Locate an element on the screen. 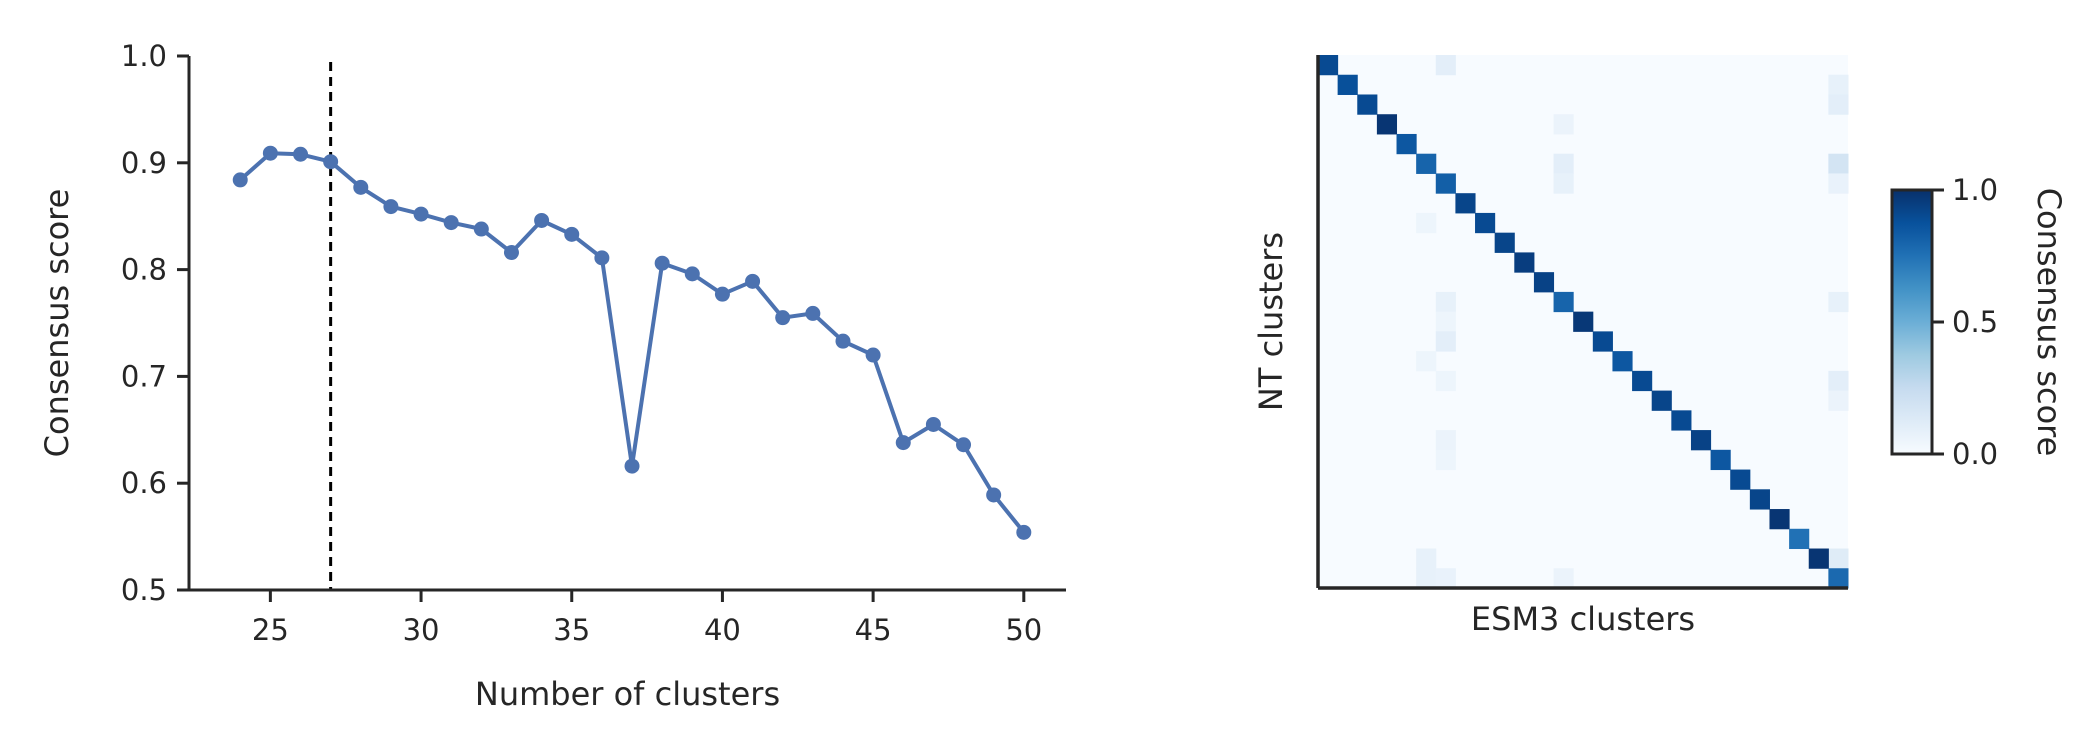  colorbar-tick-label: 1.0 is located at coordinates (1975, 190).